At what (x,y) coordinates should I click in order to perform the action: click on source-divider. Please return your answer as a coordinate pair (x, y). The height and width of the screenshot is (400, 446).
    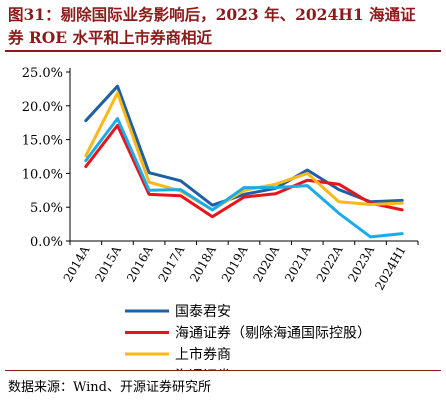
    Looking at the image, I should click on (223, 370).